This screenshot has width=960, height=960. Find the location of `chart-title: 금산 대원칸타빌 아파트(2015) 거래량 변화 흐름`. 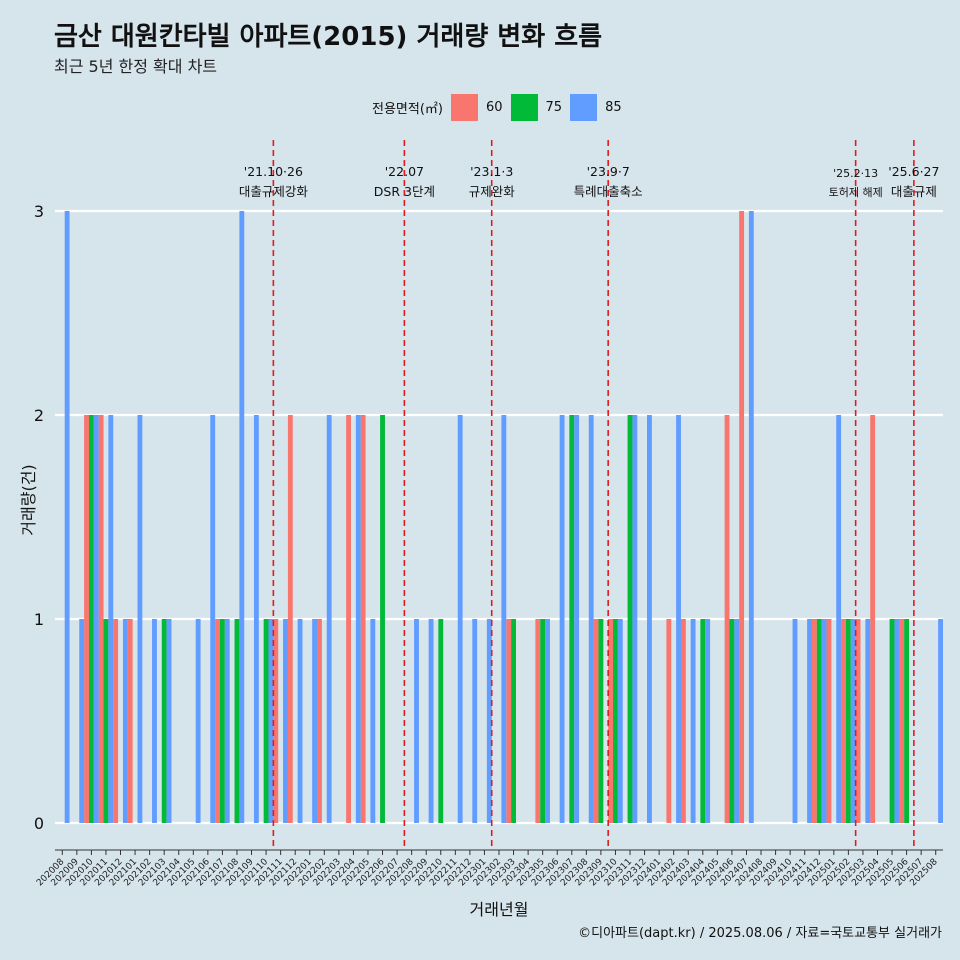

chart-title: 금산 대원칸타빌 아파트(2015) 거래량 변화 흐름 is located at coordinates (328, 37).